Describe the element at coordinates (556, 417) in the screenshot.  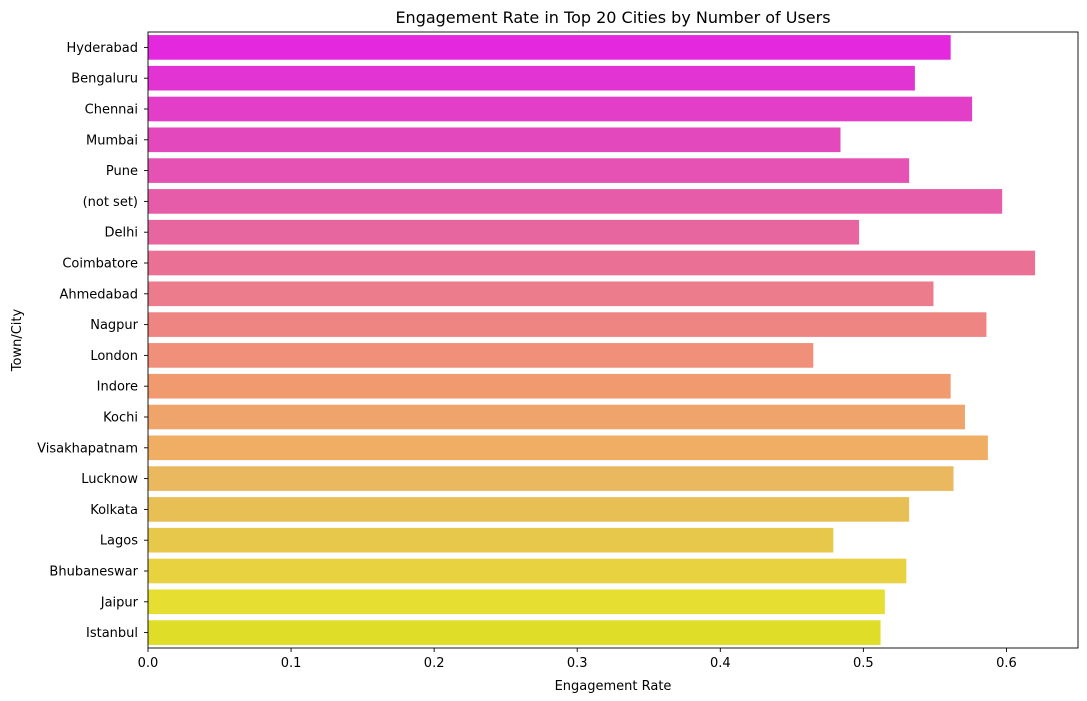
I see `bar-kochi` at that location.